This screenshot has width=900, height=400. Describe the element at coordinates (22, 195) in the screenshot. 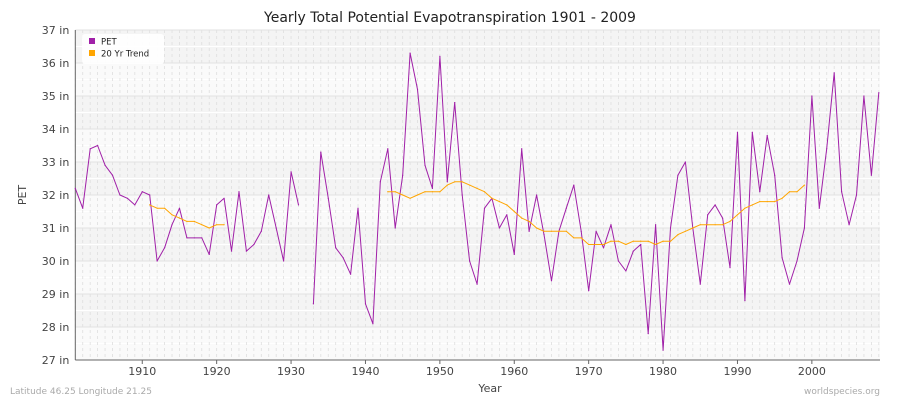

I see `y-axis-label: PET` at that location.